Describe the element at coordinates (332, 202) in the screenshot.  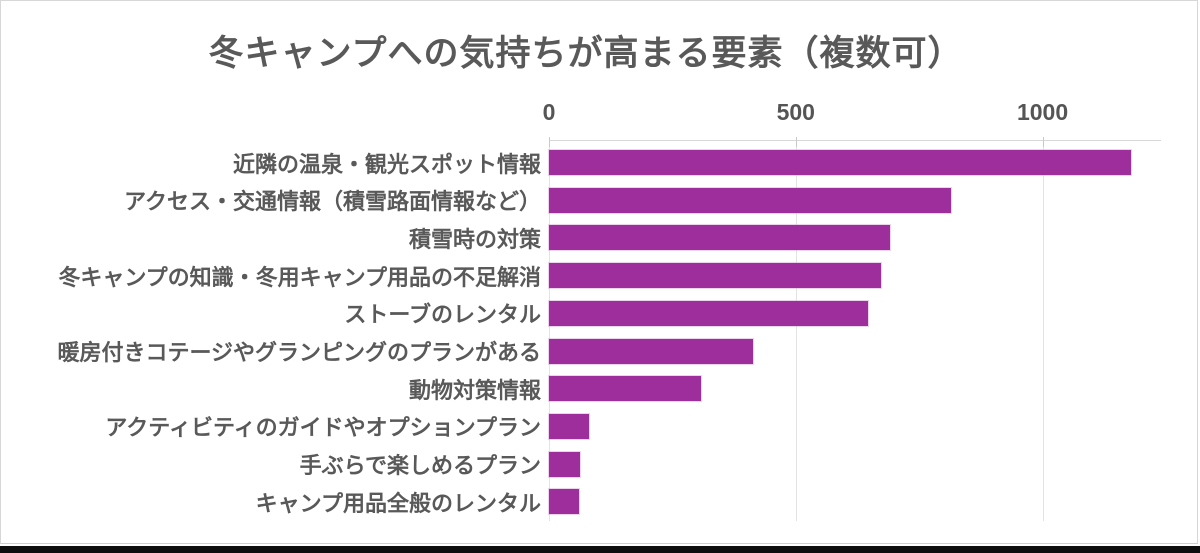
I see `category-label: アクセス・交通情報（積雪路面情報など）` at that location.